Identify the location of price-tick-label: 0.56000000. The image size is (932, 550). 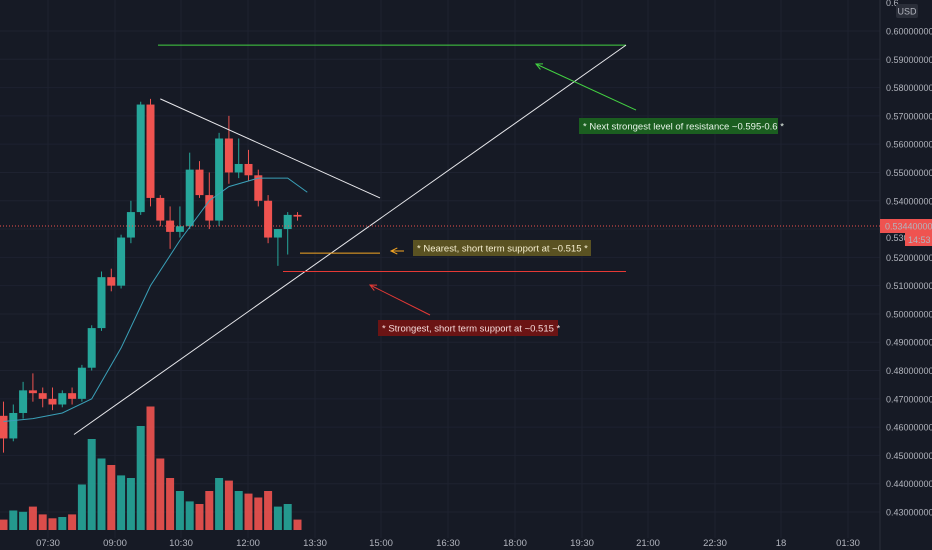
(909, 145).